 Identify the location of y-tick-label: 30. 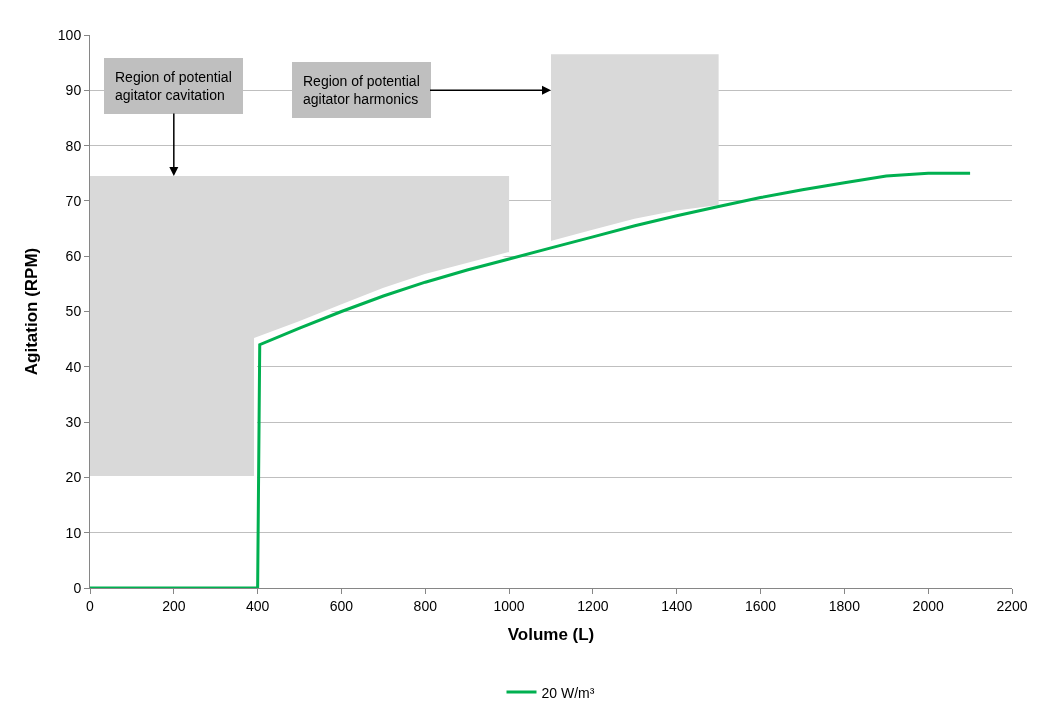
(73, 422).